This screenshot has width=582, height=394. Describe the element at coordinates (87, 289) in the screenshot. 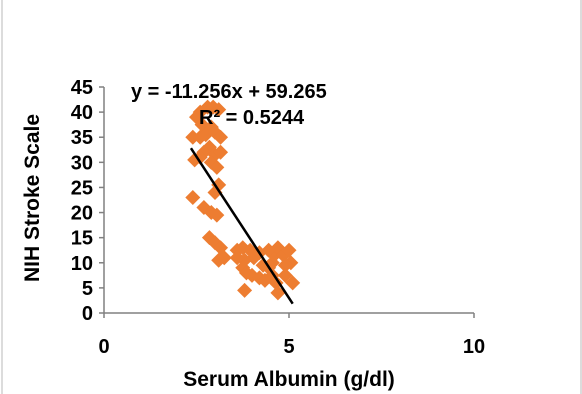

I see `y-tick-label: 5` at that location.